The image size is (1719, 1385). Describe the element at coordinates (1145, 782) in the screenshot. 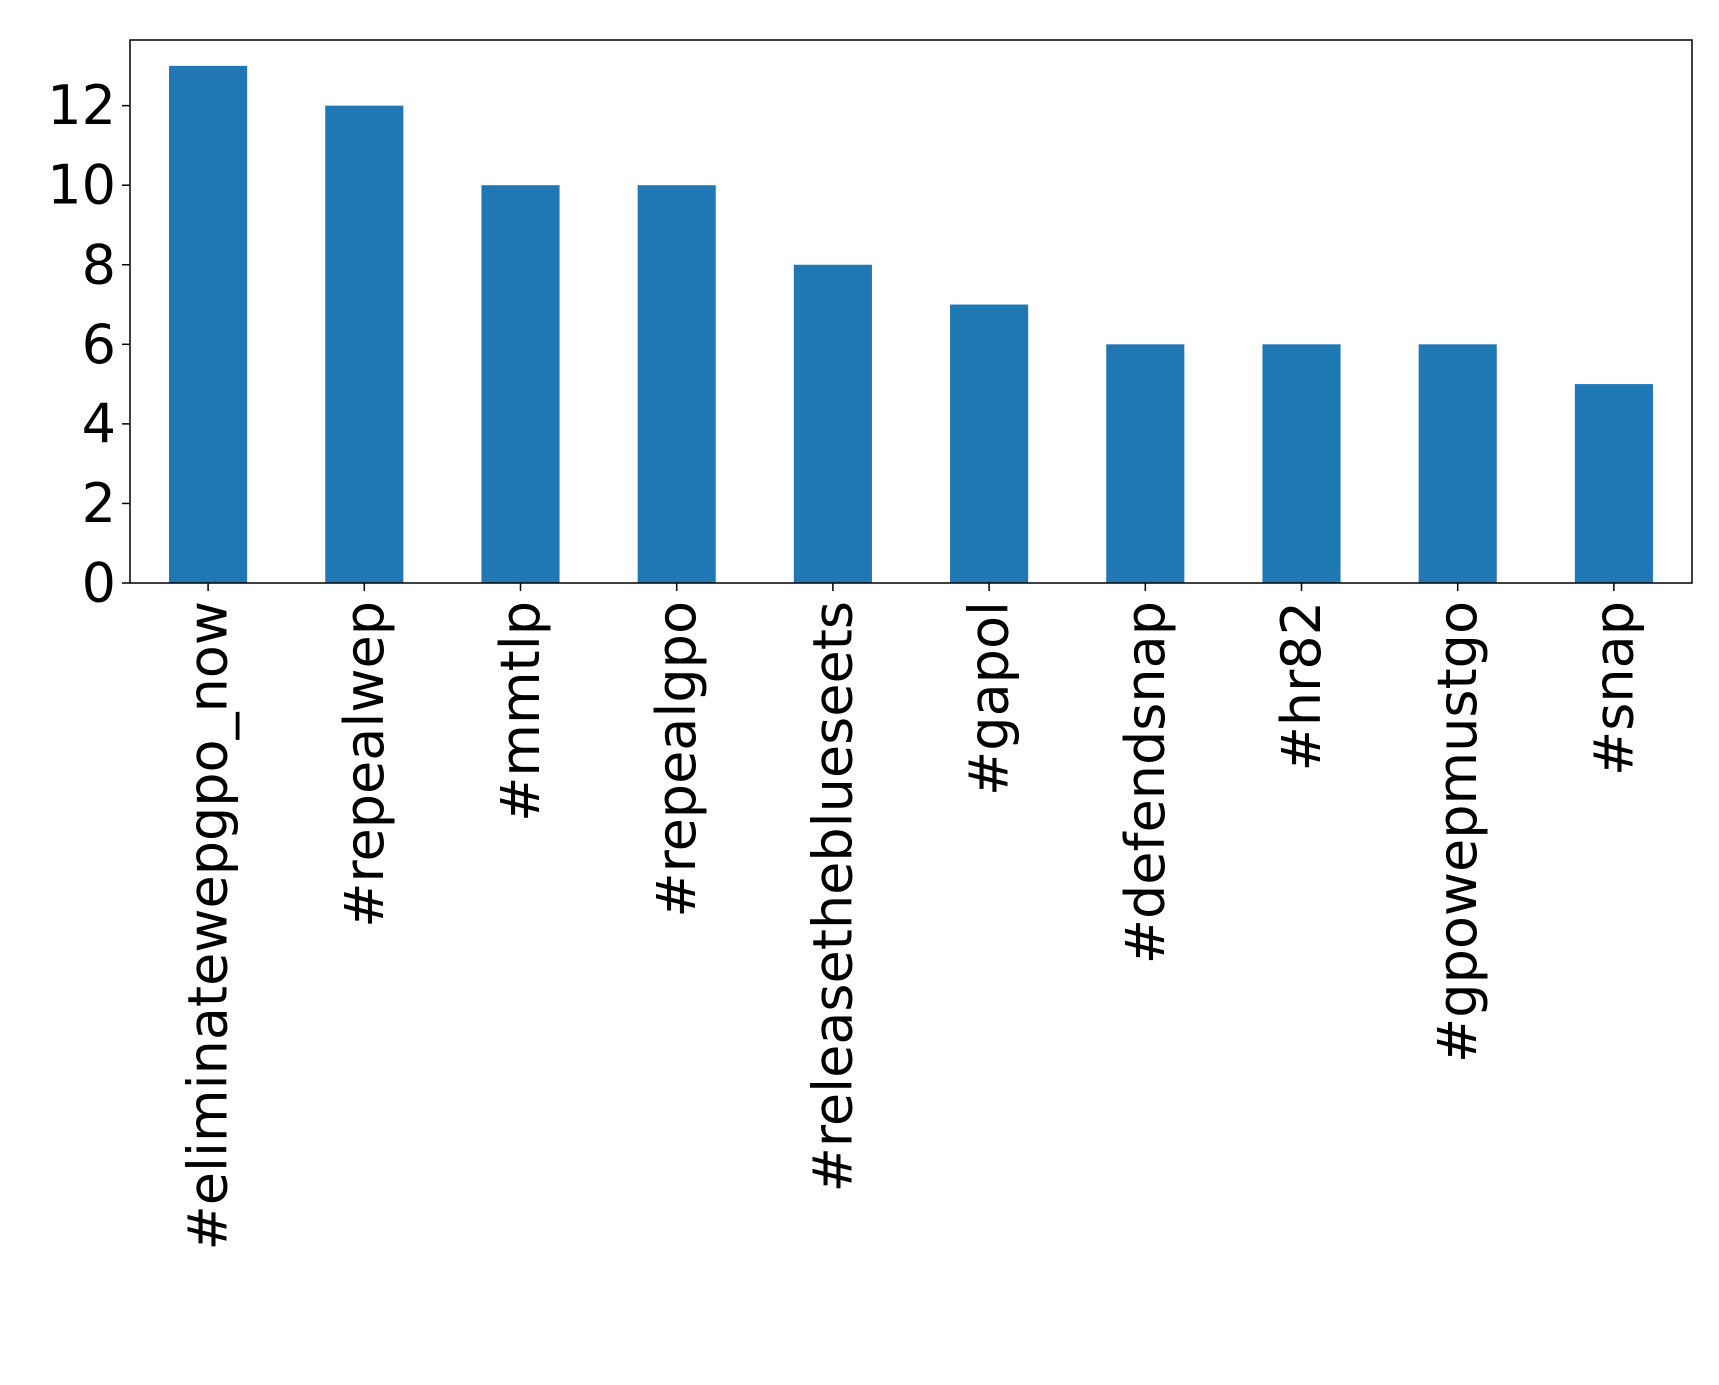

I see `x-tick-label: #defendsnap` at that location.